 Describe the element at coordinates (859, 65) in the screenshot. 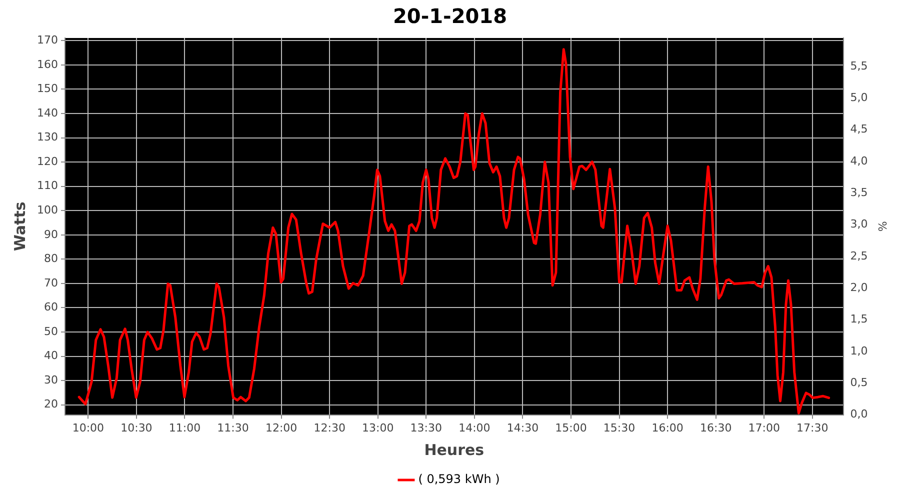

I see `y2-tick-label: 5,5` at that location.